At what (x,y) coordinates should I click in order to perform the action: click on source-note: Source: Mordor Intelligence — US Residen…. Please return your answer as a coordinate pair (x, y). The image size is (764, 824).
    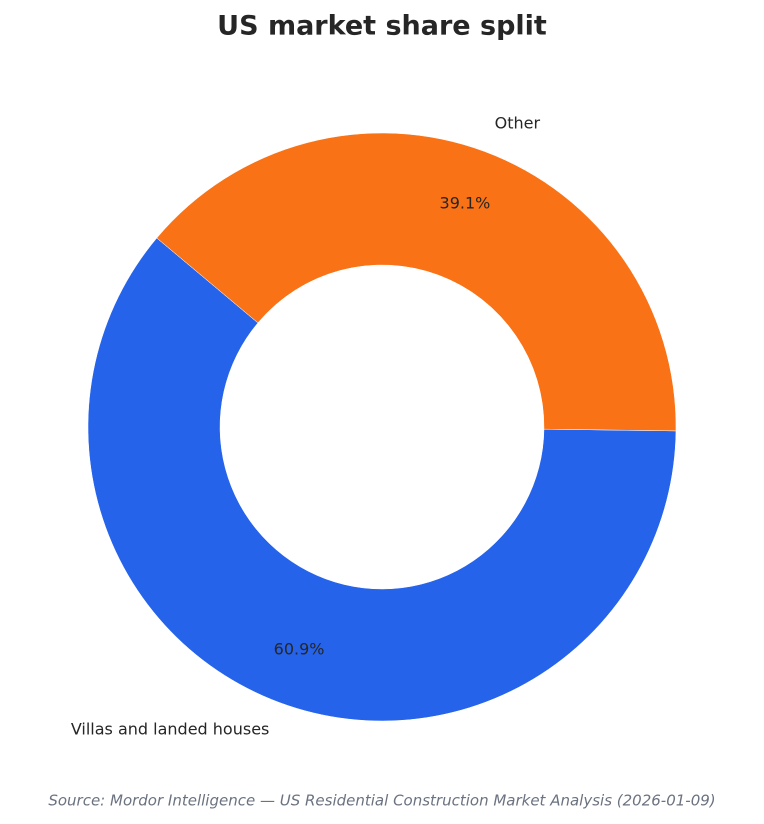
    Looking at the image, I should click on (381, 801).